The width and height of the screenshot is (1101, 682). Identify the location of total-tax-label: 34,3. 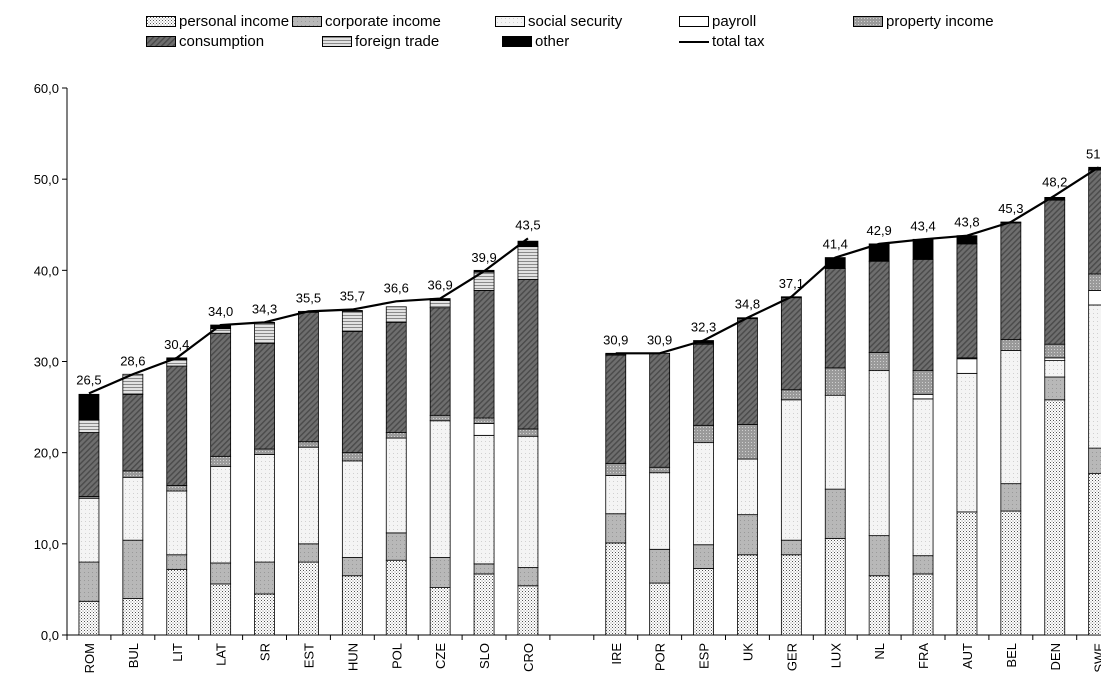
(264, 308).